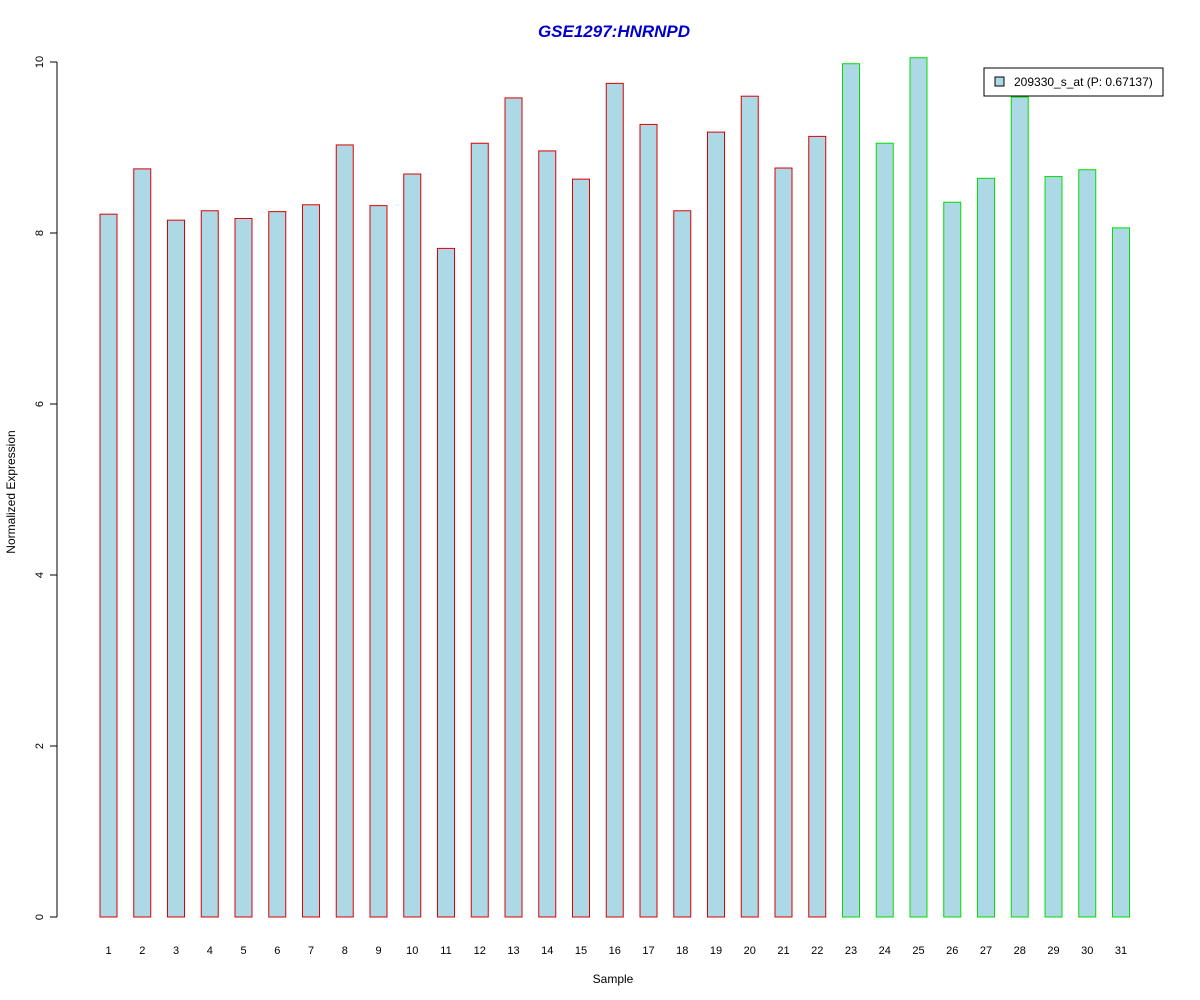 This screenshot has height=1000, width=1200. Describe the element at coordinates (40, 233) in the screenshot. I see `y-tick-label: 8` at that location.